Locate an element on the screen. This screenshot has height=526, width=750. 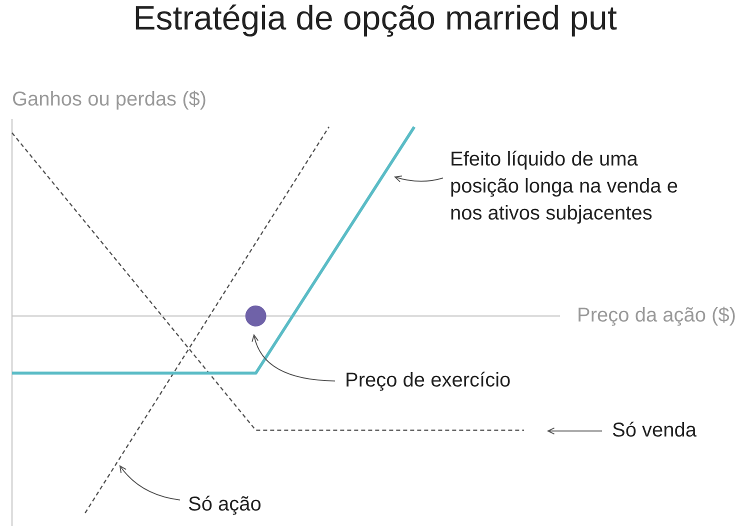
text: Só venda is located at coordinates (655, 431).